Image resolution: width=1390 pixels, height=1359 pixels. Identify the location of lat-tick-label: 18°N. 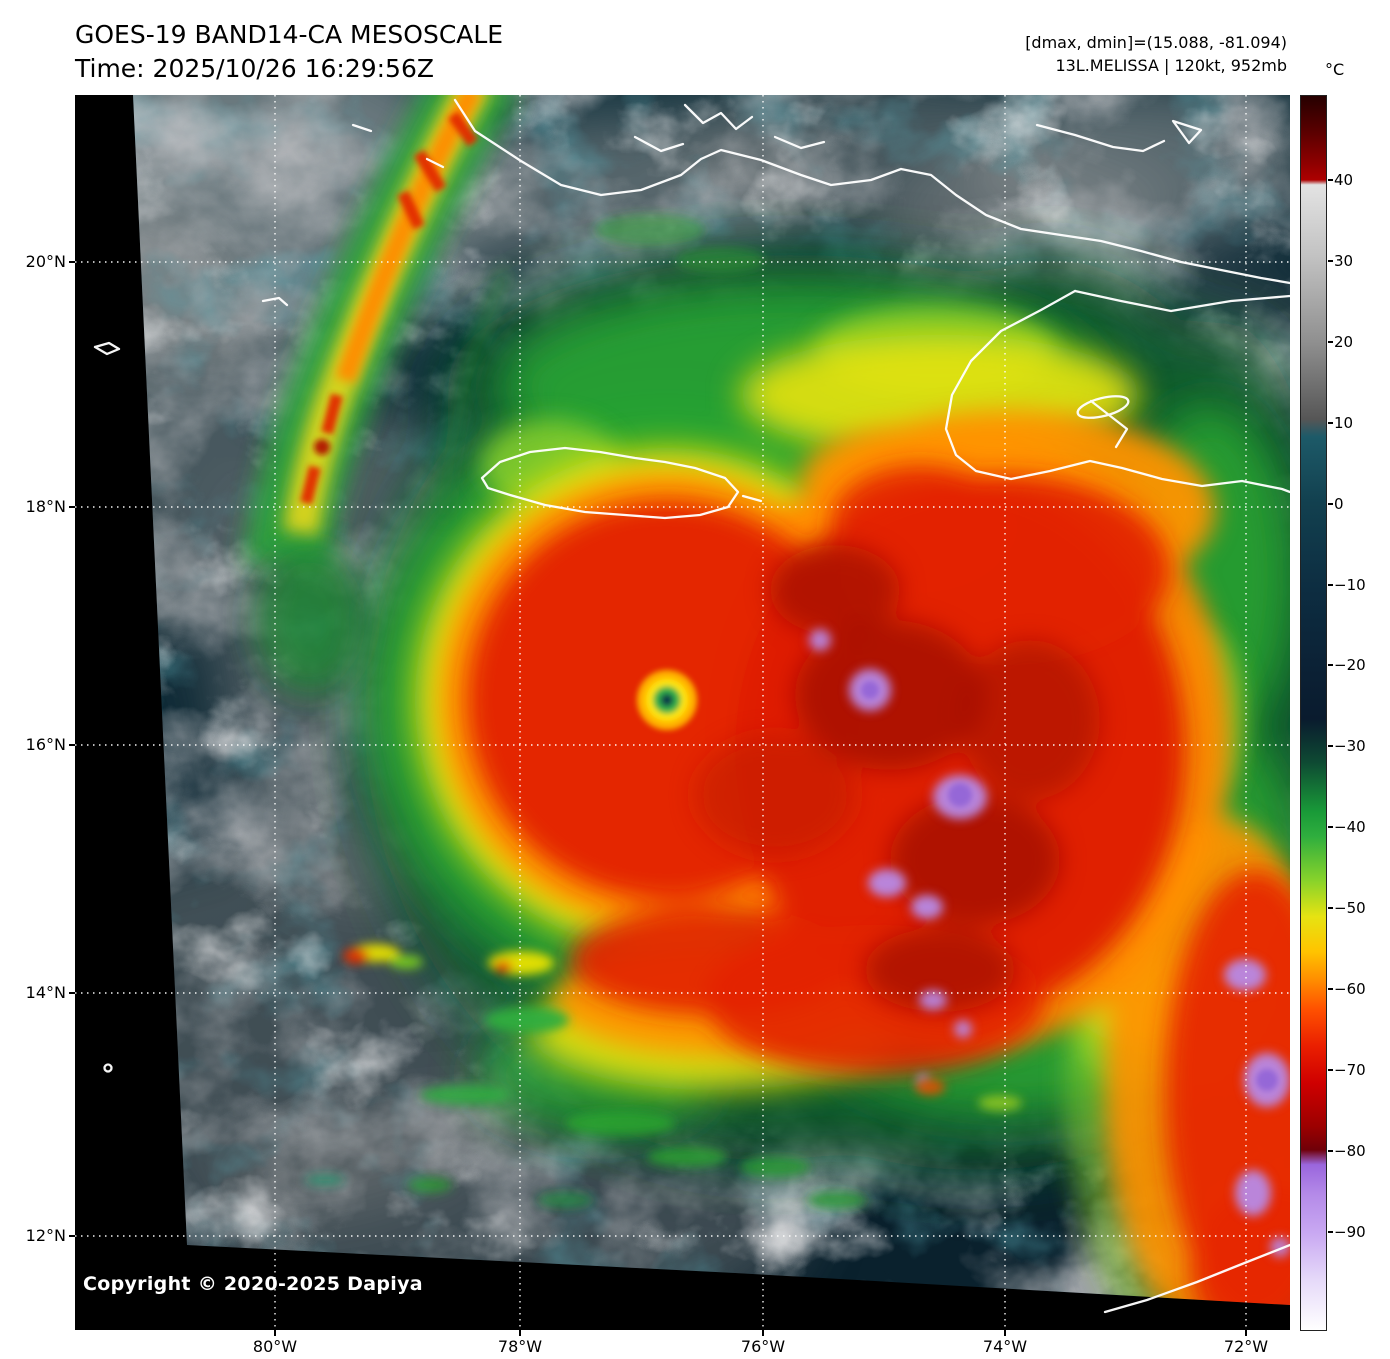
(45, 506).